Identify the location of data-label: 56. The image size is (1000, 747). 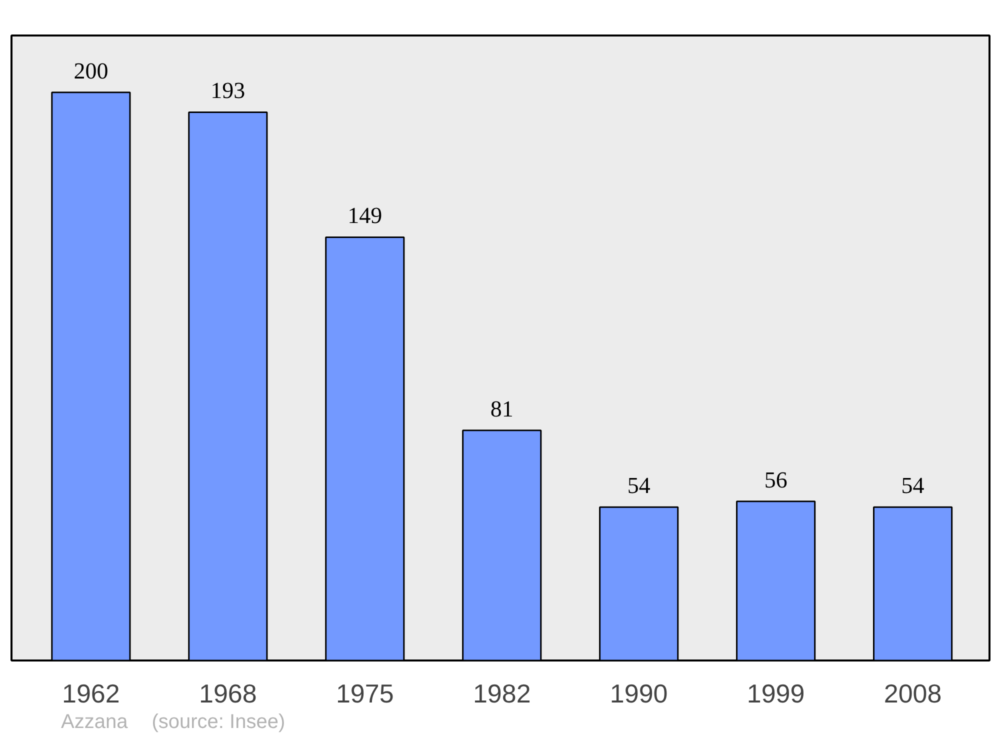
(776, 479).